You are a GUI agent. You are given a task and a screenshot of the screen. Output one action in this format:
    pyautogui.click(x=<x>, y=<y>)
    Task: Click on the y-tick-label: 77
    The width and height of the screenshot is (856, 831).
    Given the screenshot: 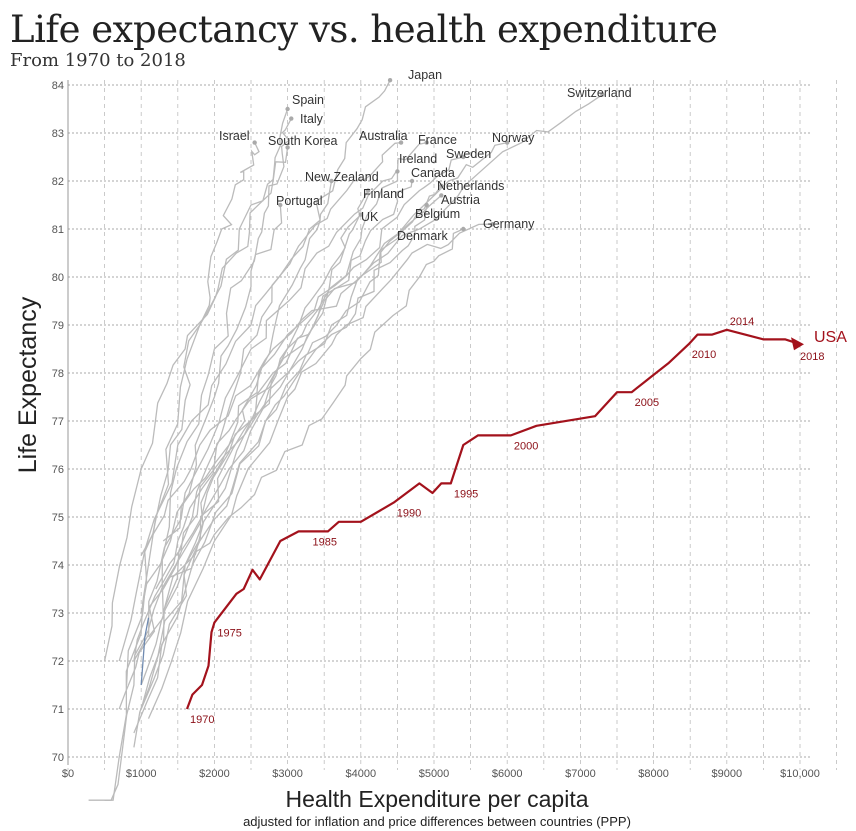 What is the action you would take?
    pyautogui.click(x=58, y=422)
    